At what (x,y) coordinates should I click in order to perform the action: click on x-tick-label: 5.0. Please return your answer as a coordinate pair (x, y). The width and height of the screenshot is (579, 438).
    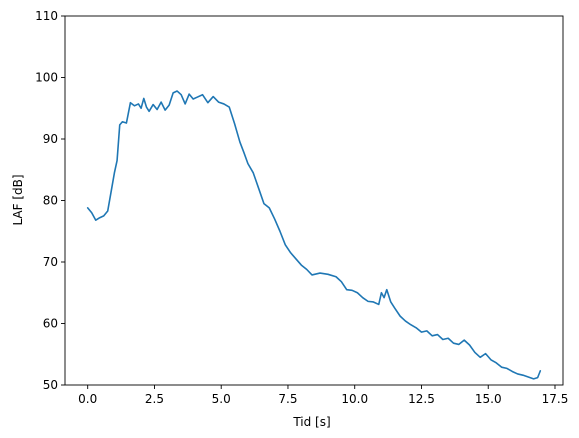
    Looking at the image, I should click on (221, 399).